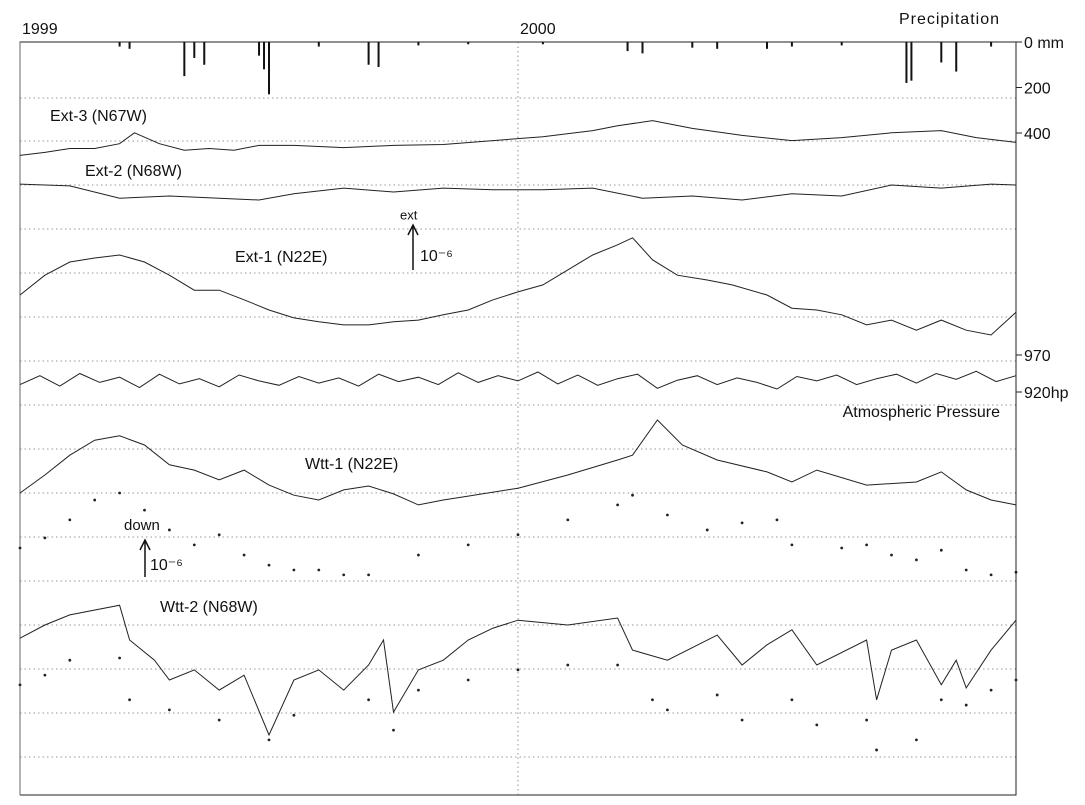 The image size is (1085, 805). What do you see at coordinates (1037, 134) in the screenshot?
I see `y-tick-label: 400` at bounding box center [1037, 134].